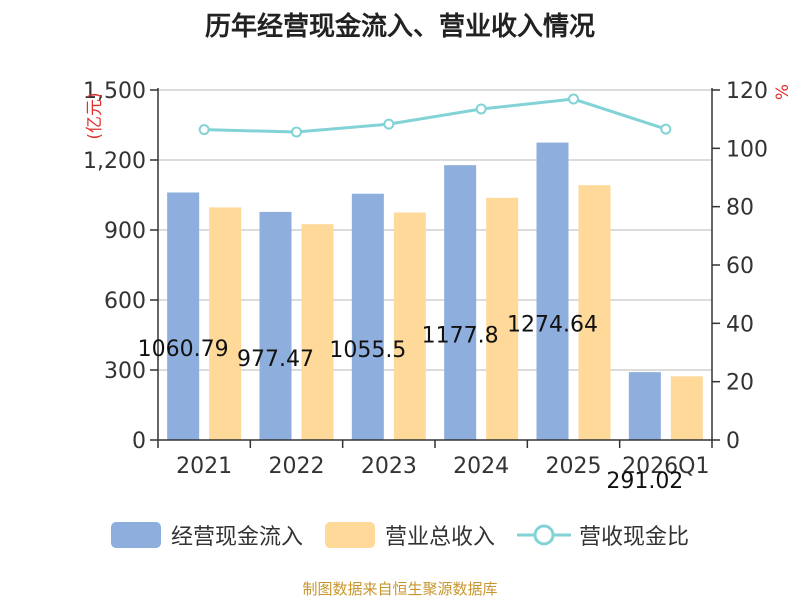 Image resolution: width=800 pixels, height=600 pixels. Describe the element at coordinates (125, 371) in the screenshot. I see `y-left-tick-label: 300` at that location.